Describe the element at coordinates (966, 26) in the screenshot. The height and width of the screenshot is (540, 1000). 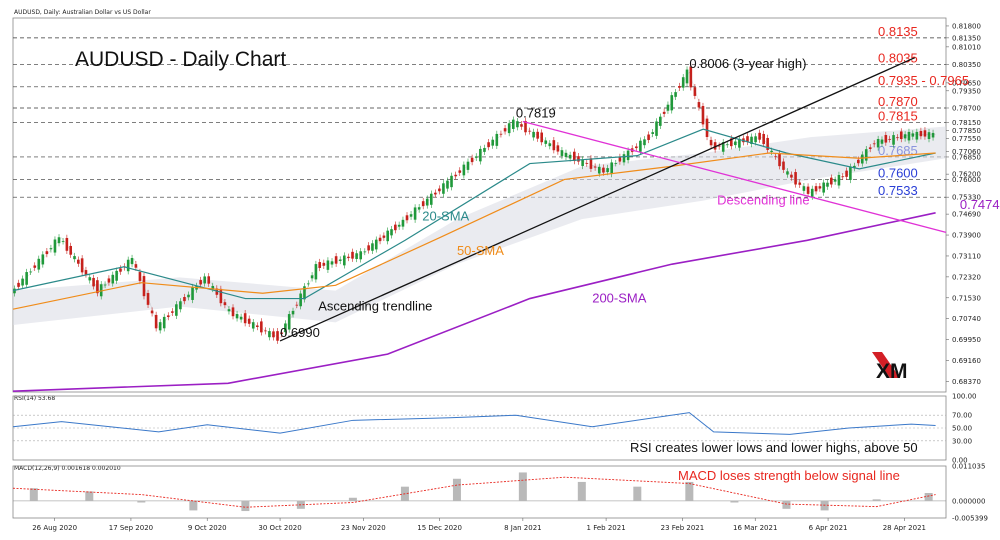
I see `price-tick-label: 0.81800` at that location.